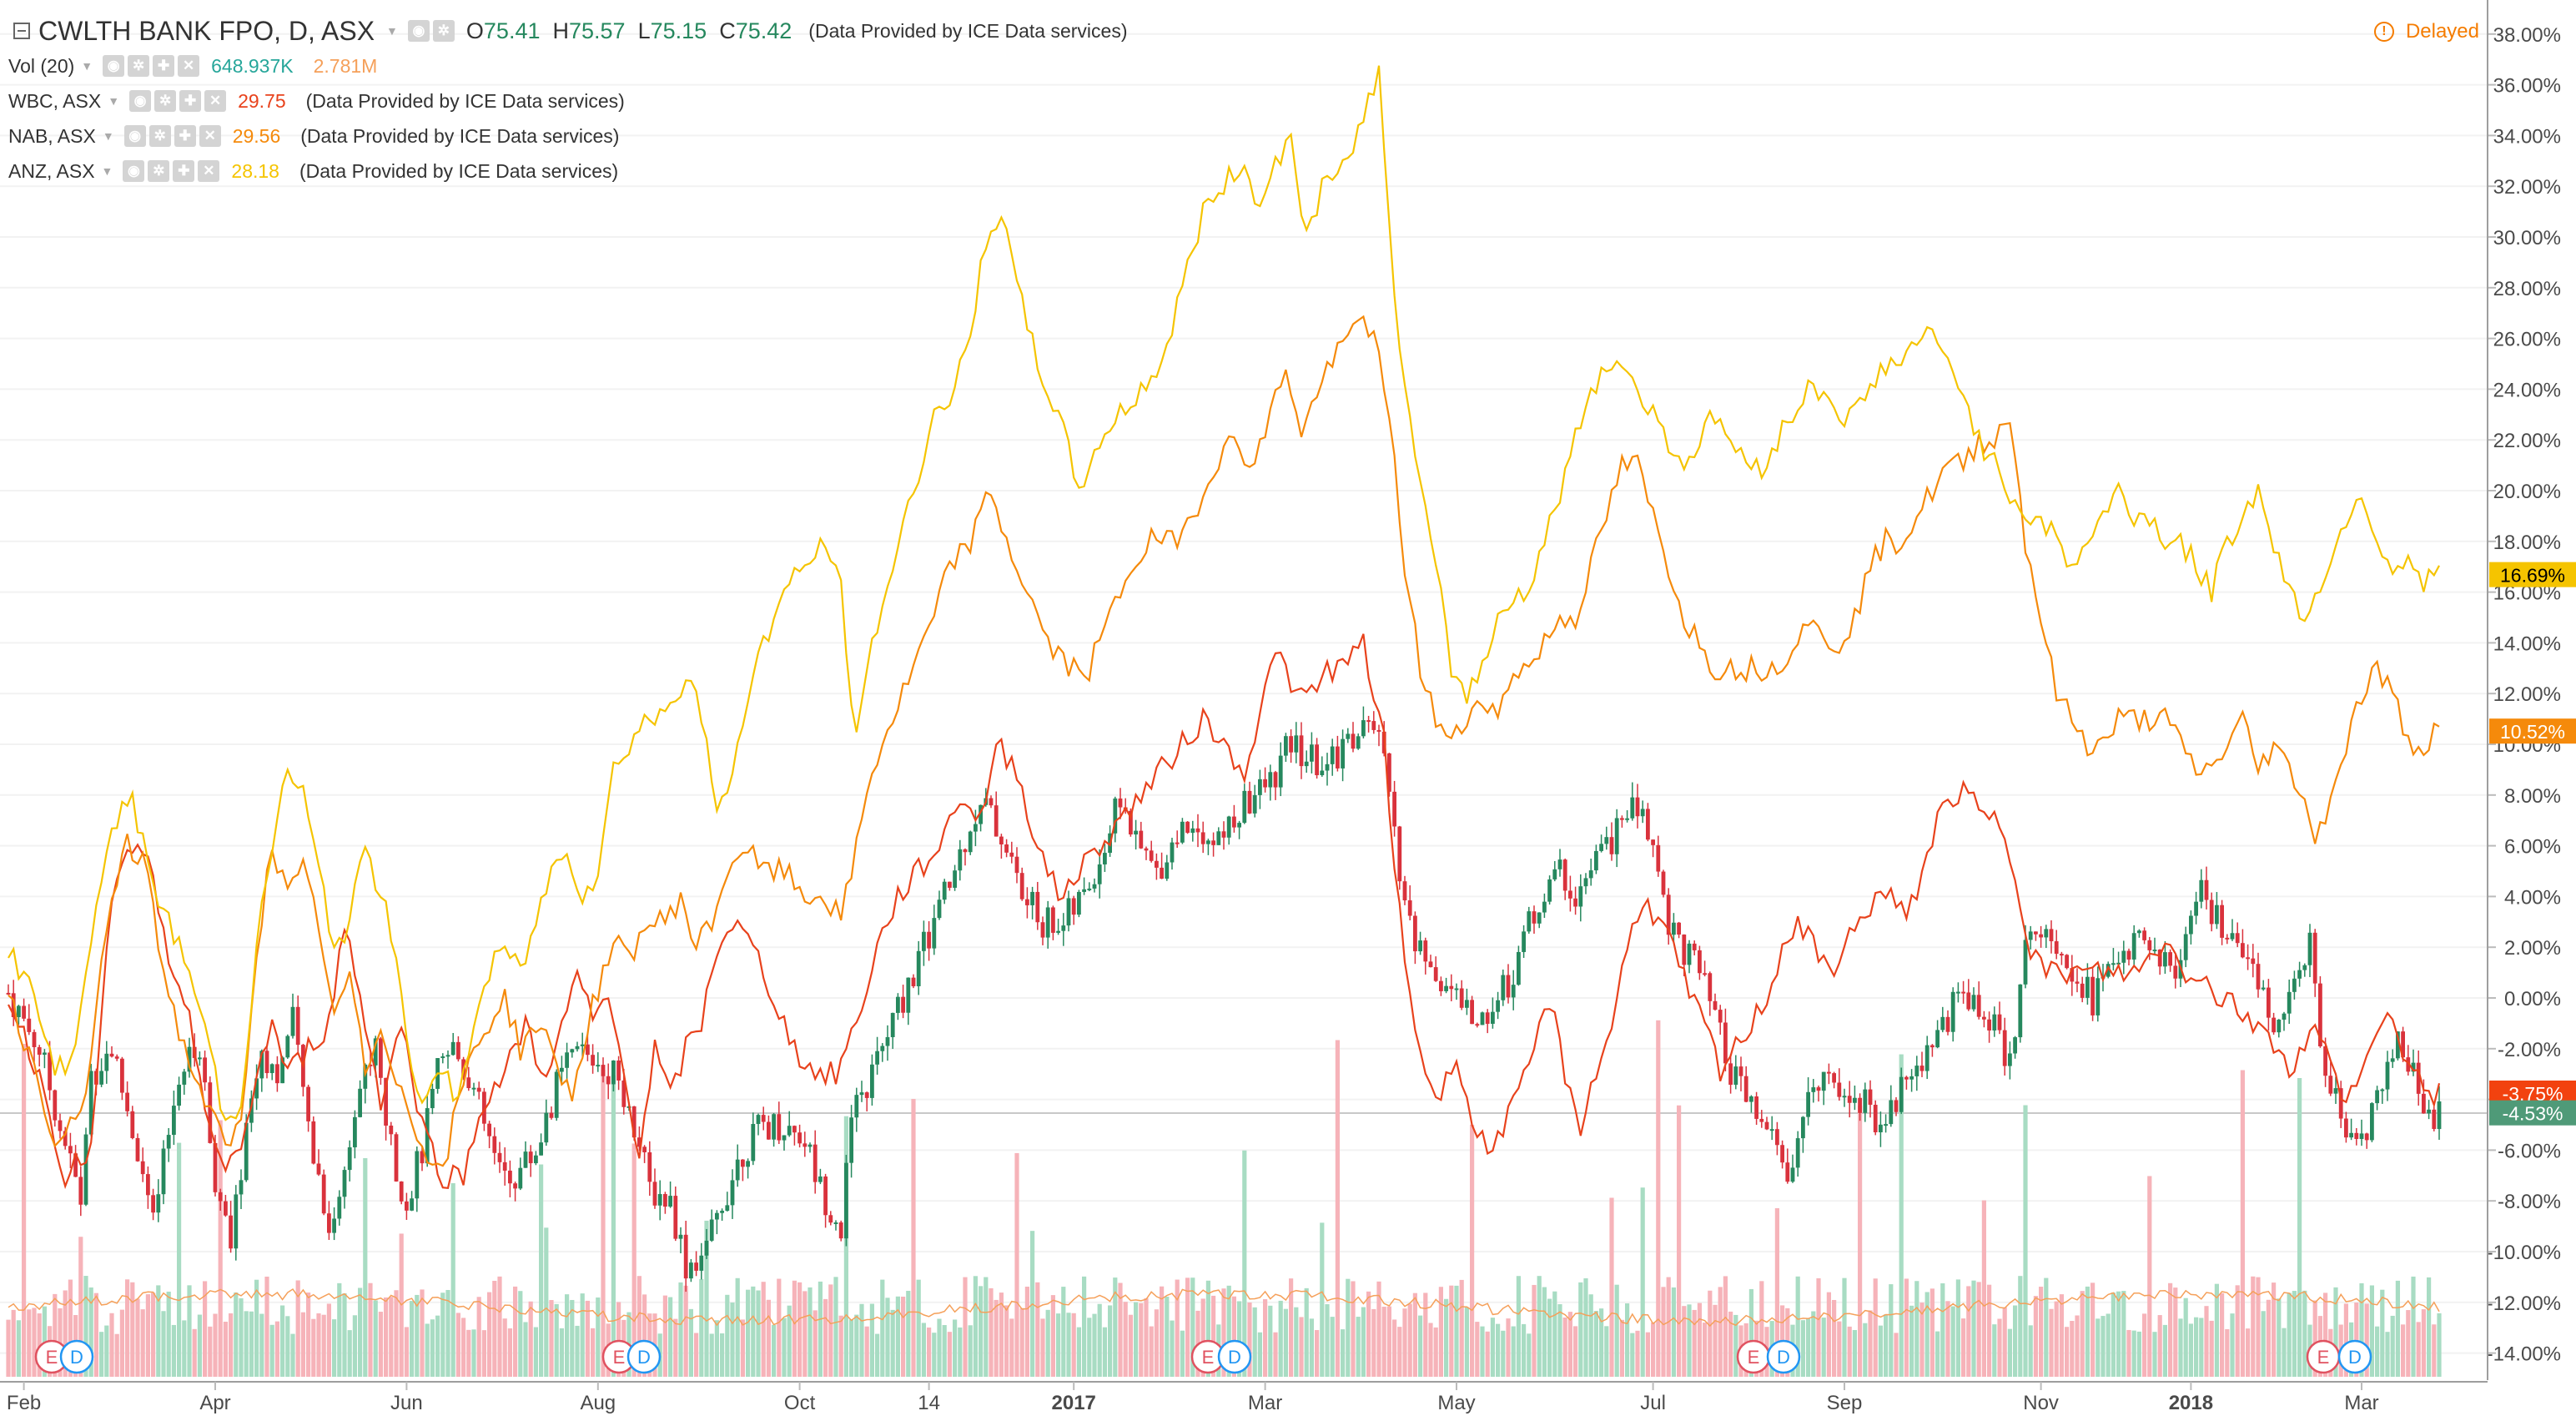  What do you see at coordinates (2529, 1202) in the screenshot?
I see `y-tick-label: -8.00%` at bounding box center [2529, 1202].